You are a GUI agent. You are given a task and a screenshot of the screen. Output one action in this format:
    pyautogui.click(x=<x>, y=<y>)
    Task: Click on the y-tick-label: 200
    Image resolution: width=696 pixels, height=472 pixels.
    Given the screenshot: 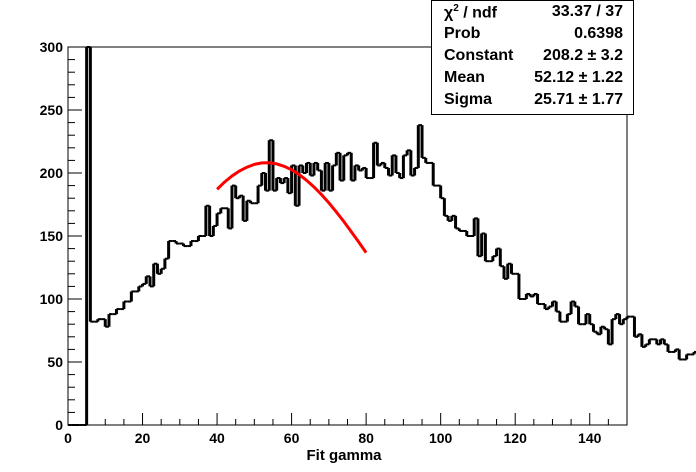 What is the action you would take?
    pyautogui.click(x=52, y=173)
    